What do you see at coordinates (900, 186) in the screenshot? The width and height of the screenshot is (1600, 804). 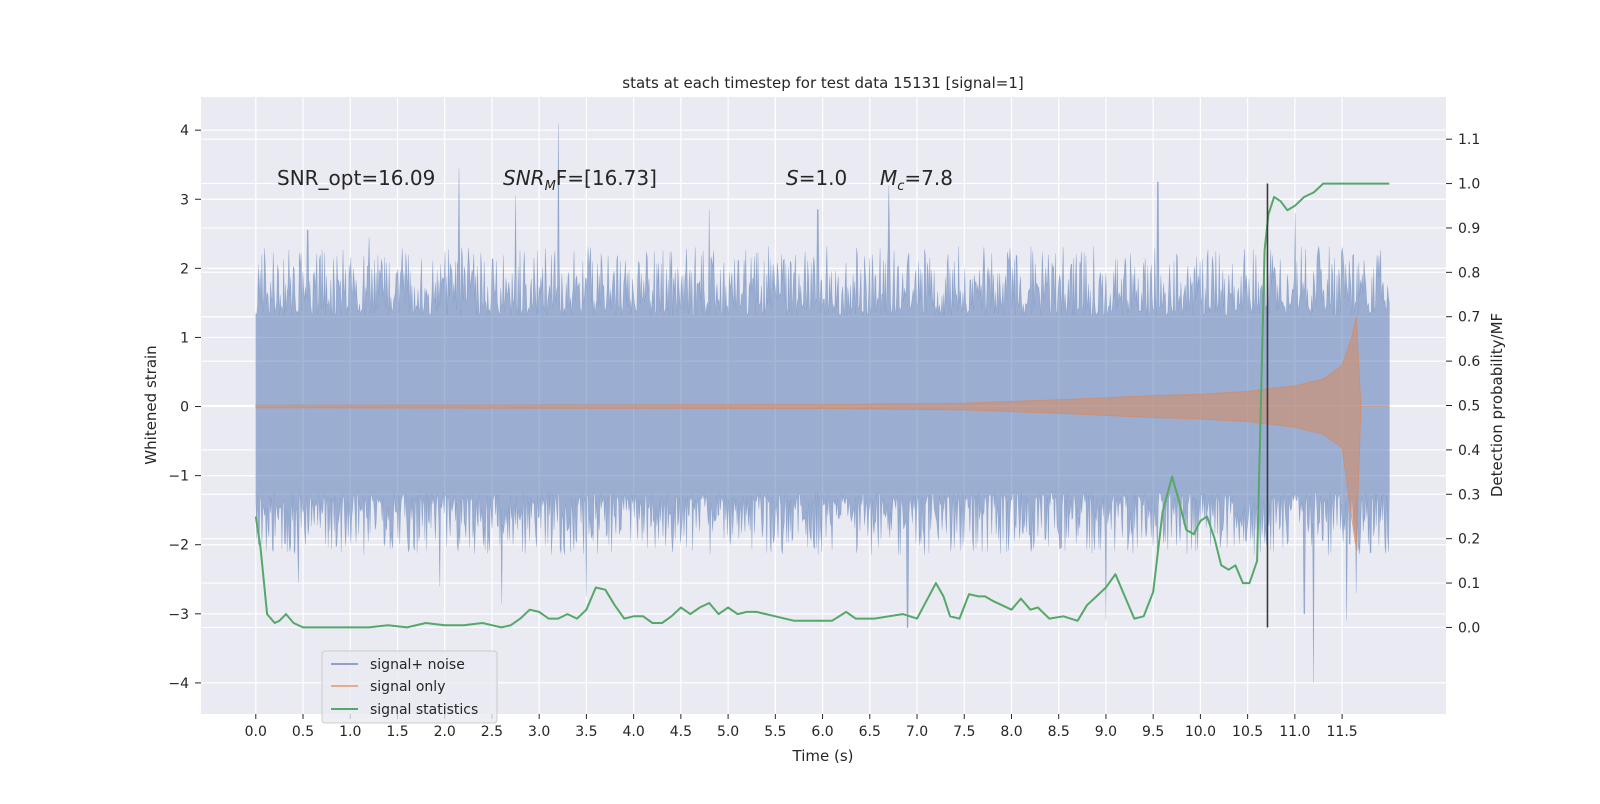 I see `annotation-mc-sub: c` at bounding box center [900, 186].